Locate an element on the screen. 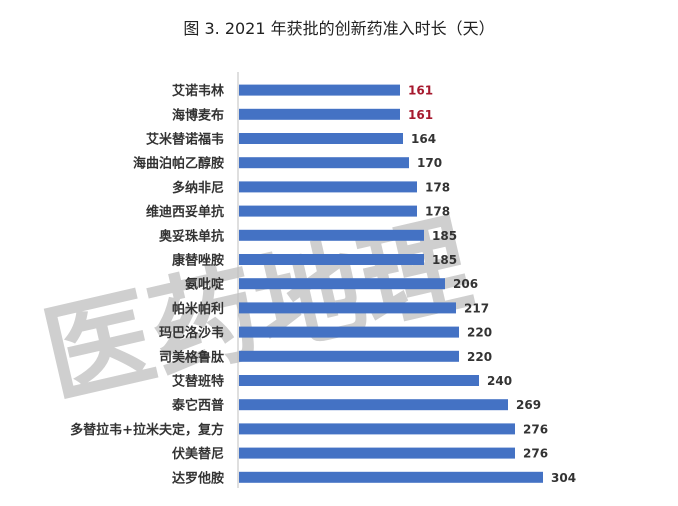 The height and width of the screenshot is (506, 678). category-label: 多纳非尼 is located at coordinates (198, 188).